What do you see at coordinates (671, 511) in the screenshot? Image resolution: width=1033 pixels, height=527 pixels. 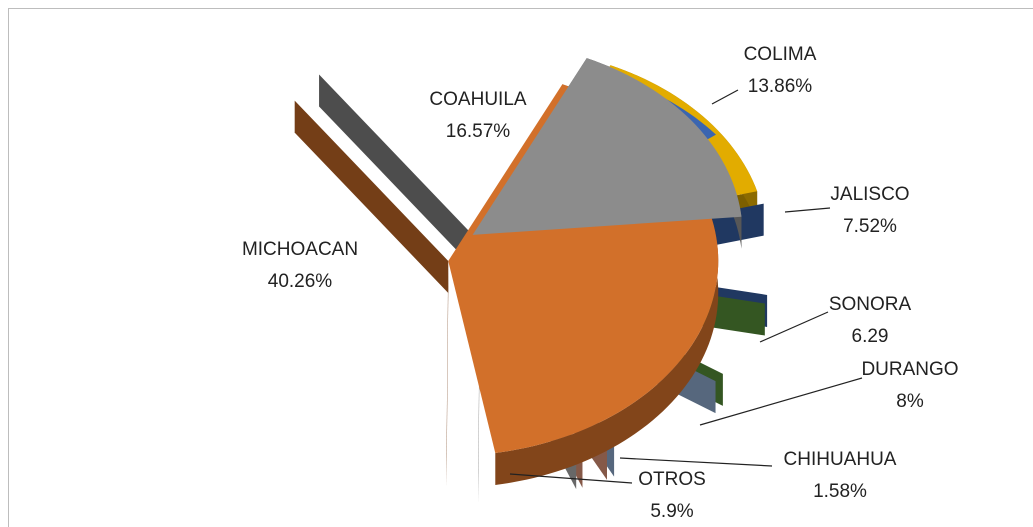 I see `value-label: 5.9%` at bounding box center [671, 511].